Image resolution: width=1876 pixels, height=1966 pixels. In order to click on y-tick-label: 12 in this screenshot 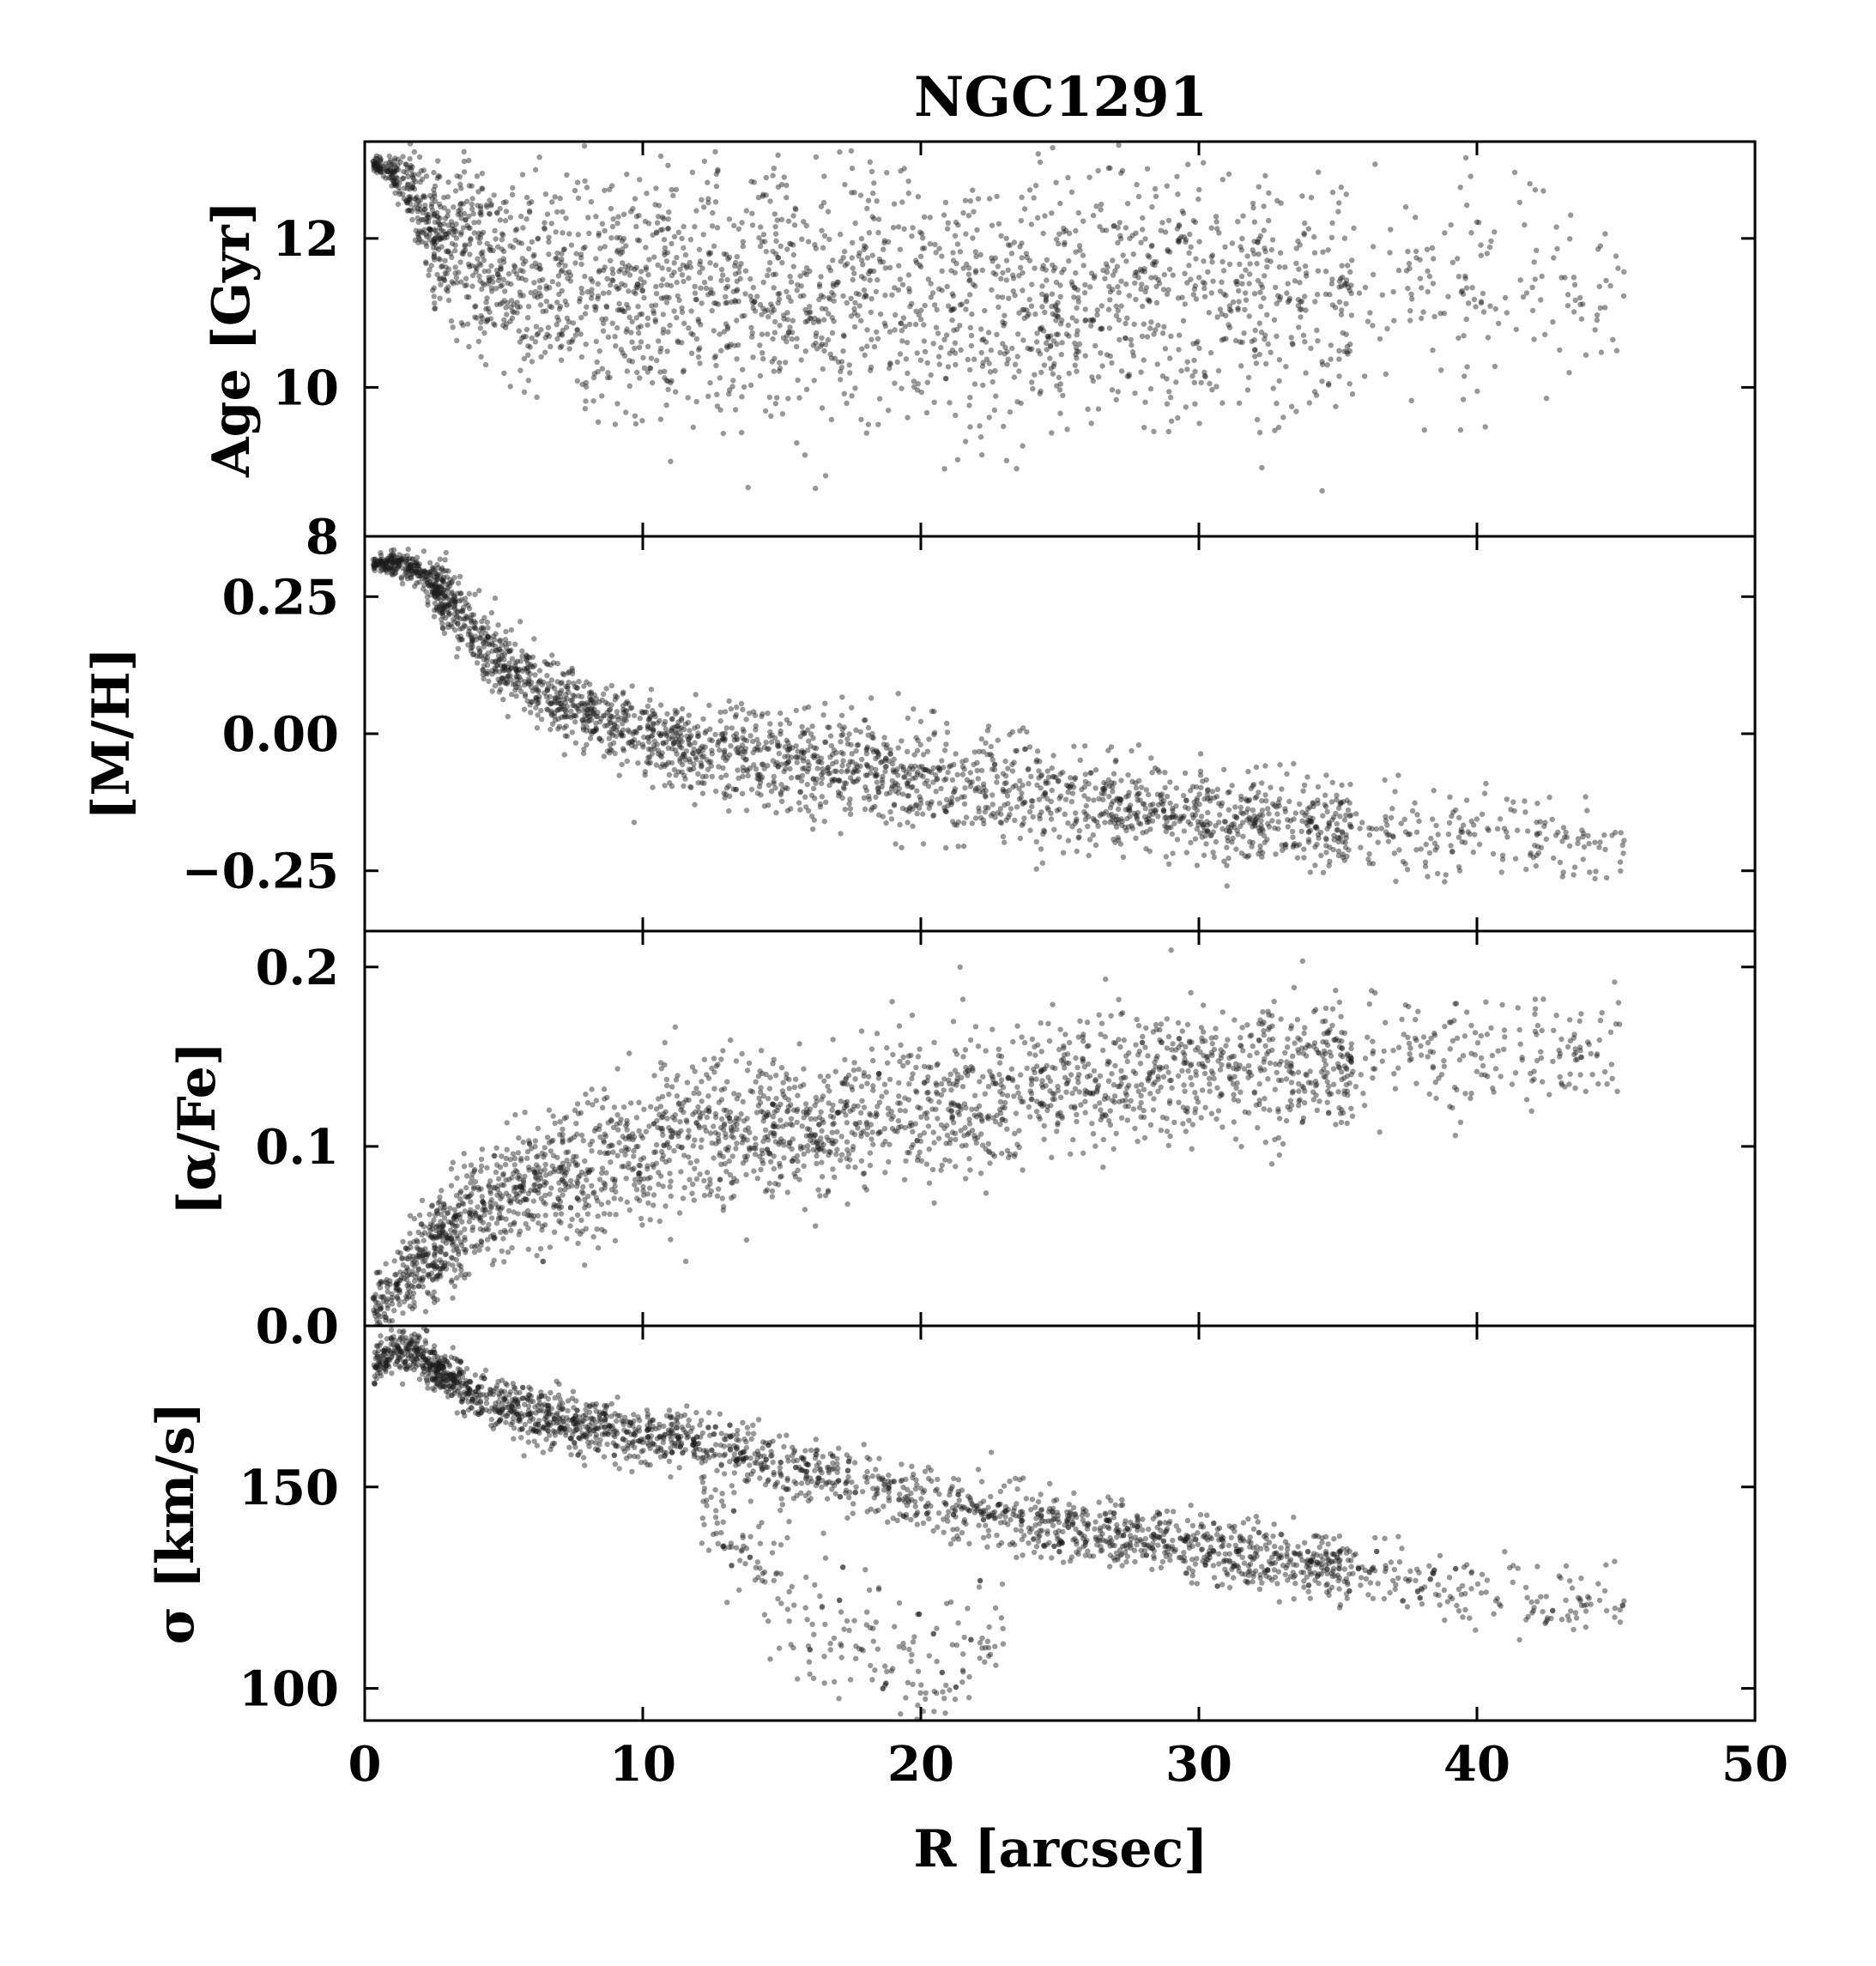, I will do `click(305, 240)`.